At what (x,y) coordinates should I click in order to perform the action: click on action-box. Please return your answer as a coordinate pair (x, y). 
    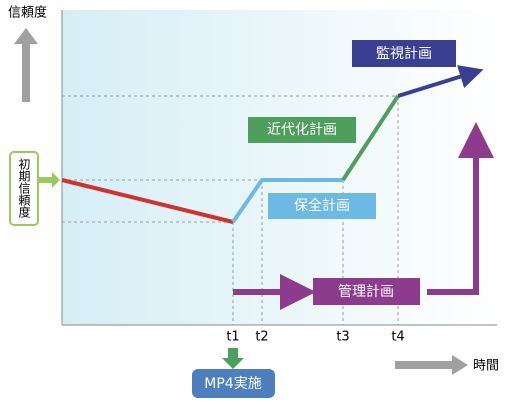
    Looking at the image, I should click on (233, 383).